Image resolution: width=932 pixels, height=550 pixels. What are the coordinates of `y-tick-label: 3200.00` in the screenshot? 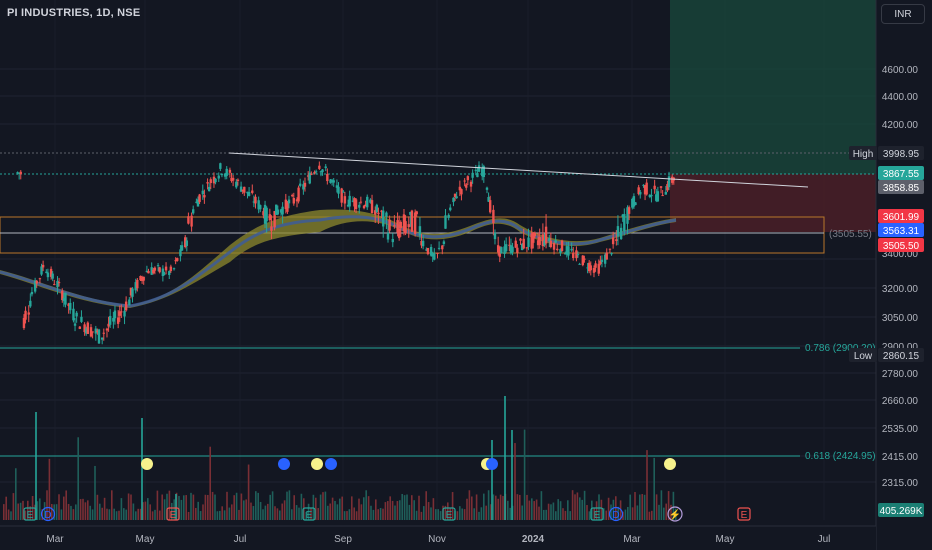 It's located at (900, 289).